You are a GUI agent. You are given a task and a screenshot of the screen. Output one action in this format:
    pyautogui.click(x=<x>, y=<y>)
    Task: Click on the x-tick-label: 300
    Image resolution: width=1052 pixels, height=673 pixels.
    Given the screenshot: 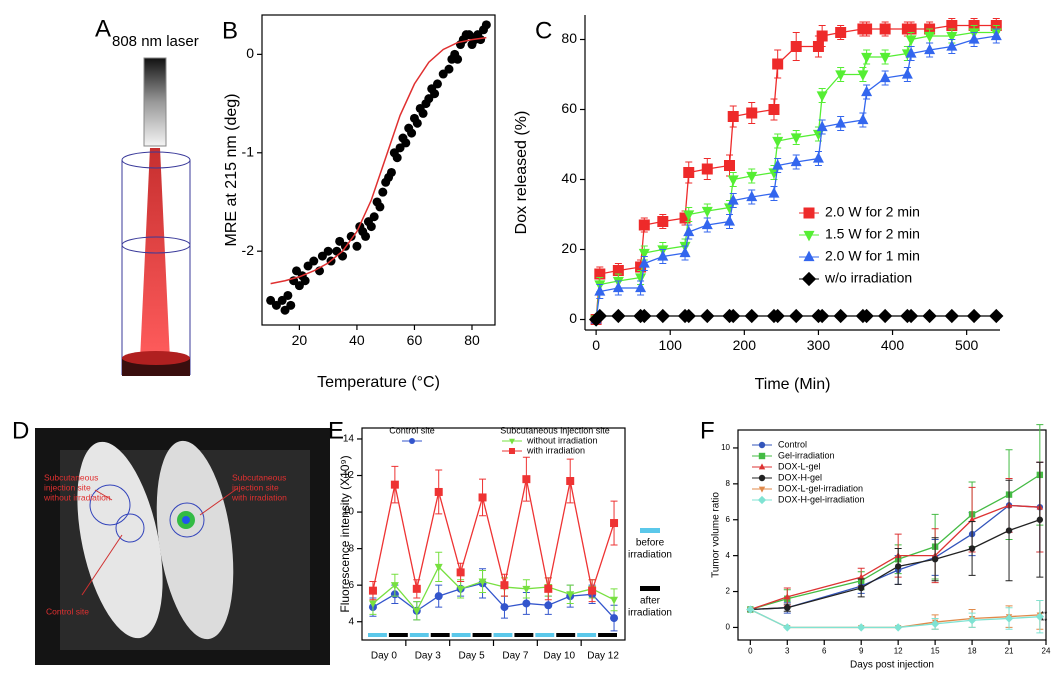 What is the action you would take?
    pyautogui.click(x=819, y=345)
    